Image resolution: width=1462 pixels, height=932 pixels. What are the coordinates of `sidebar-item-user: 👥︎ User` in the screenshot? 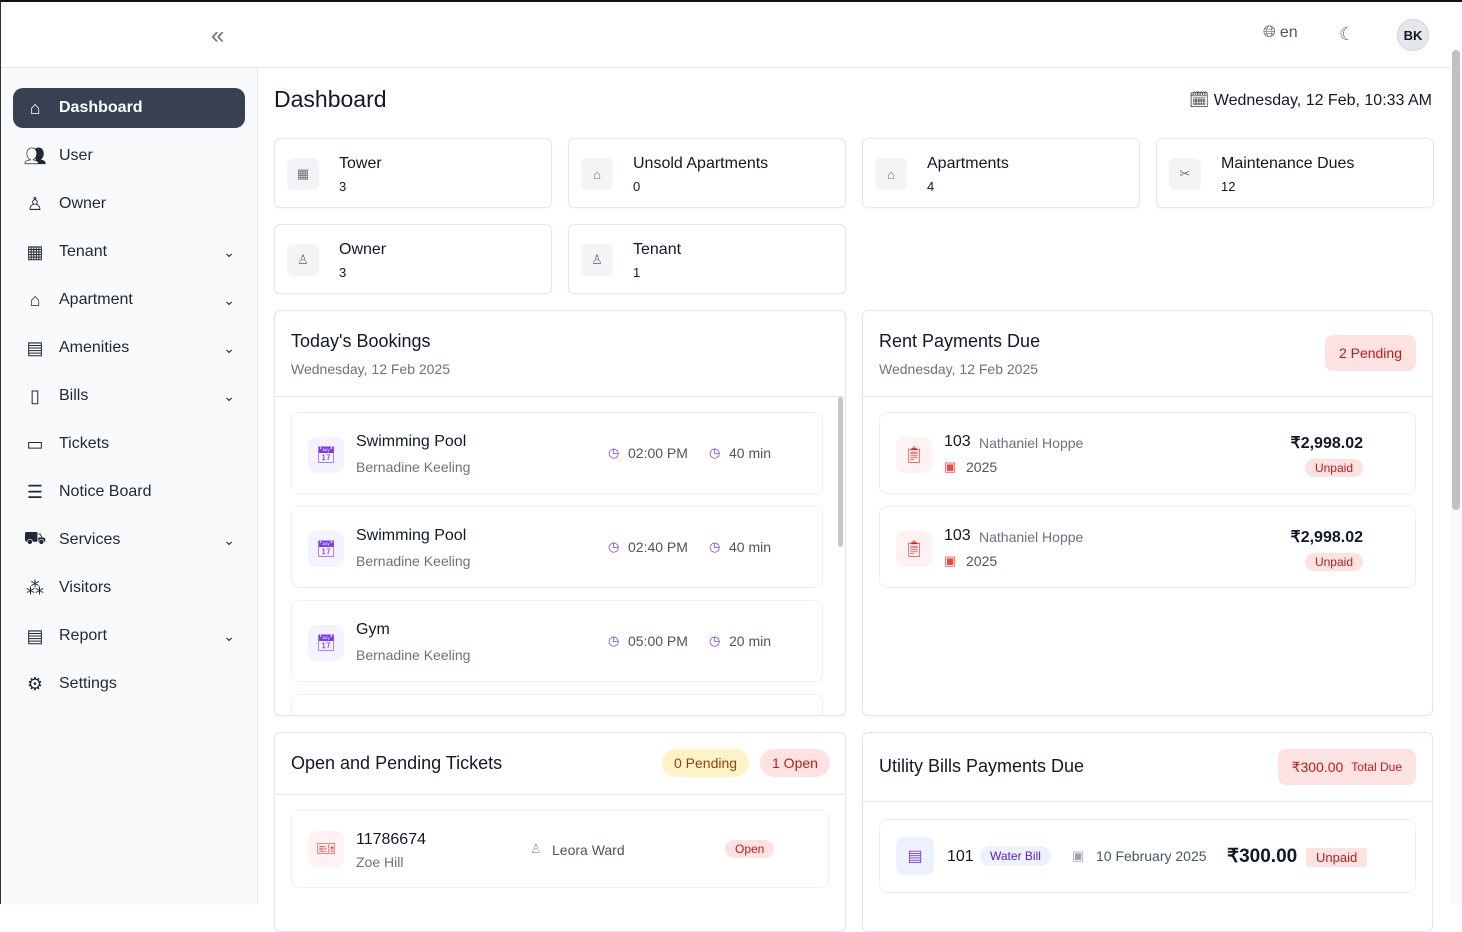 It's located at (129, 156).